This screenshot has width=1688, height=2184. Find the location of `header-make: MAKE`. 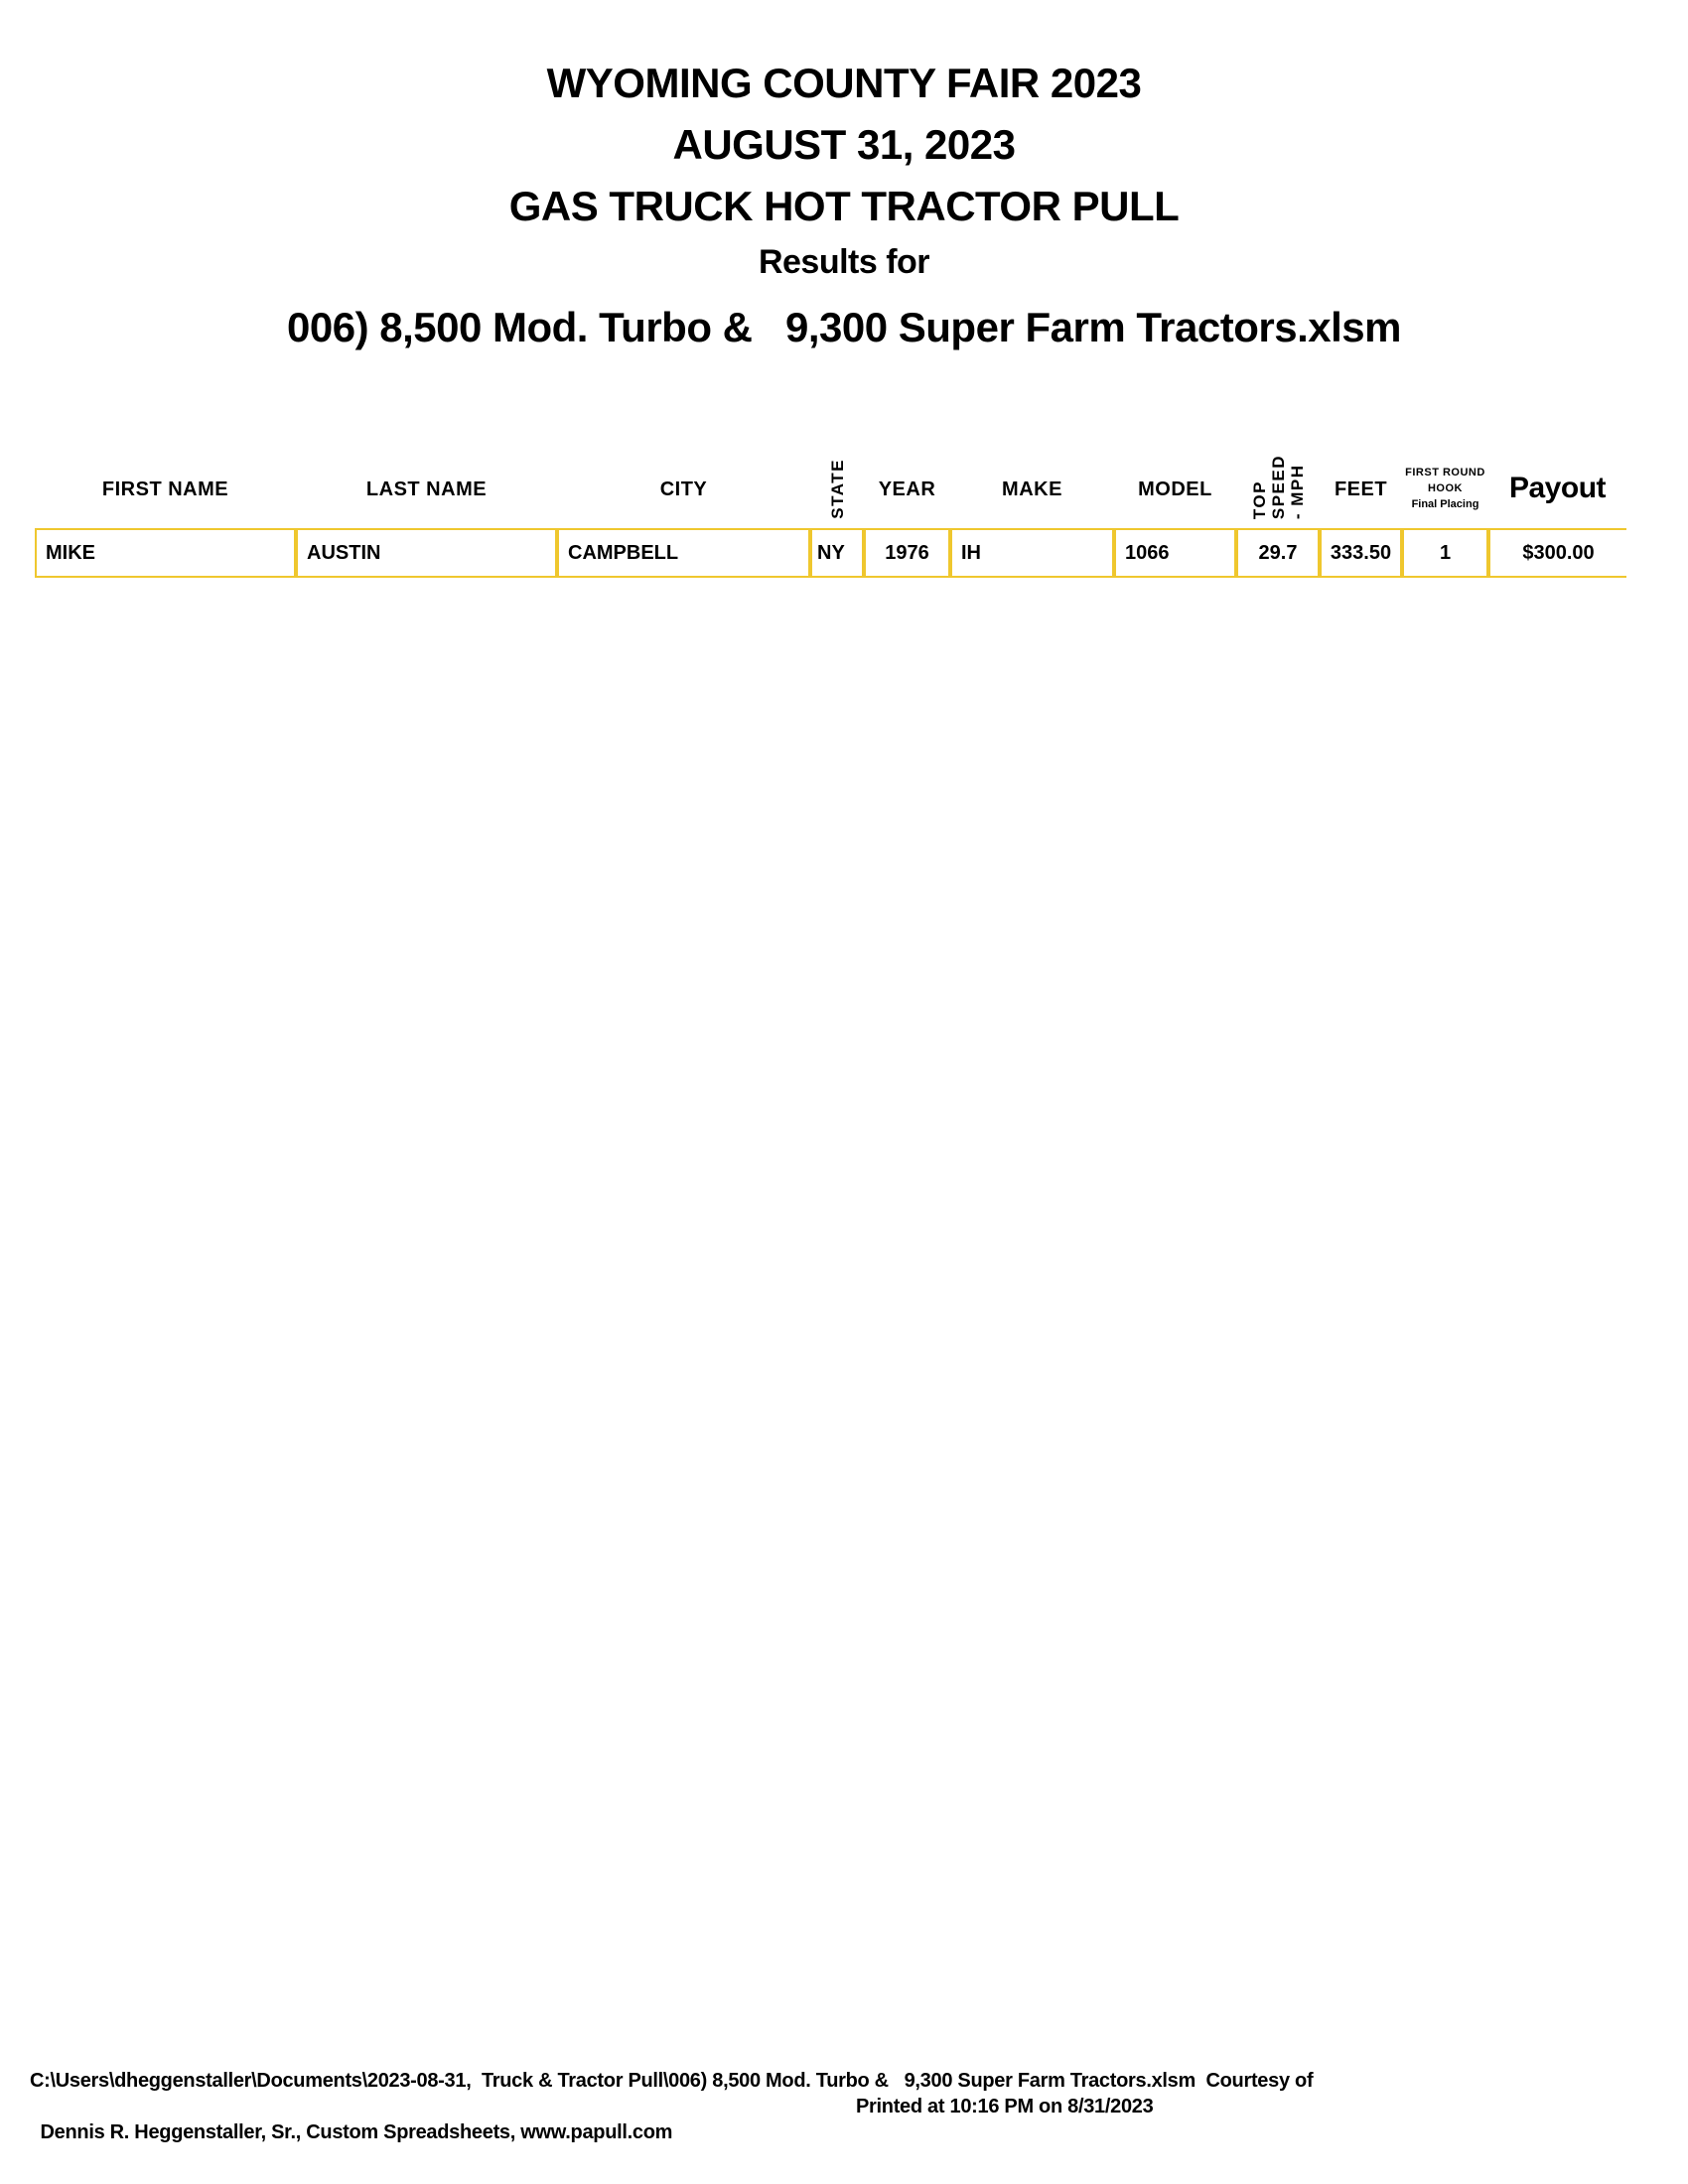

header-make: MAKE is located at coordinates (1032, 477).